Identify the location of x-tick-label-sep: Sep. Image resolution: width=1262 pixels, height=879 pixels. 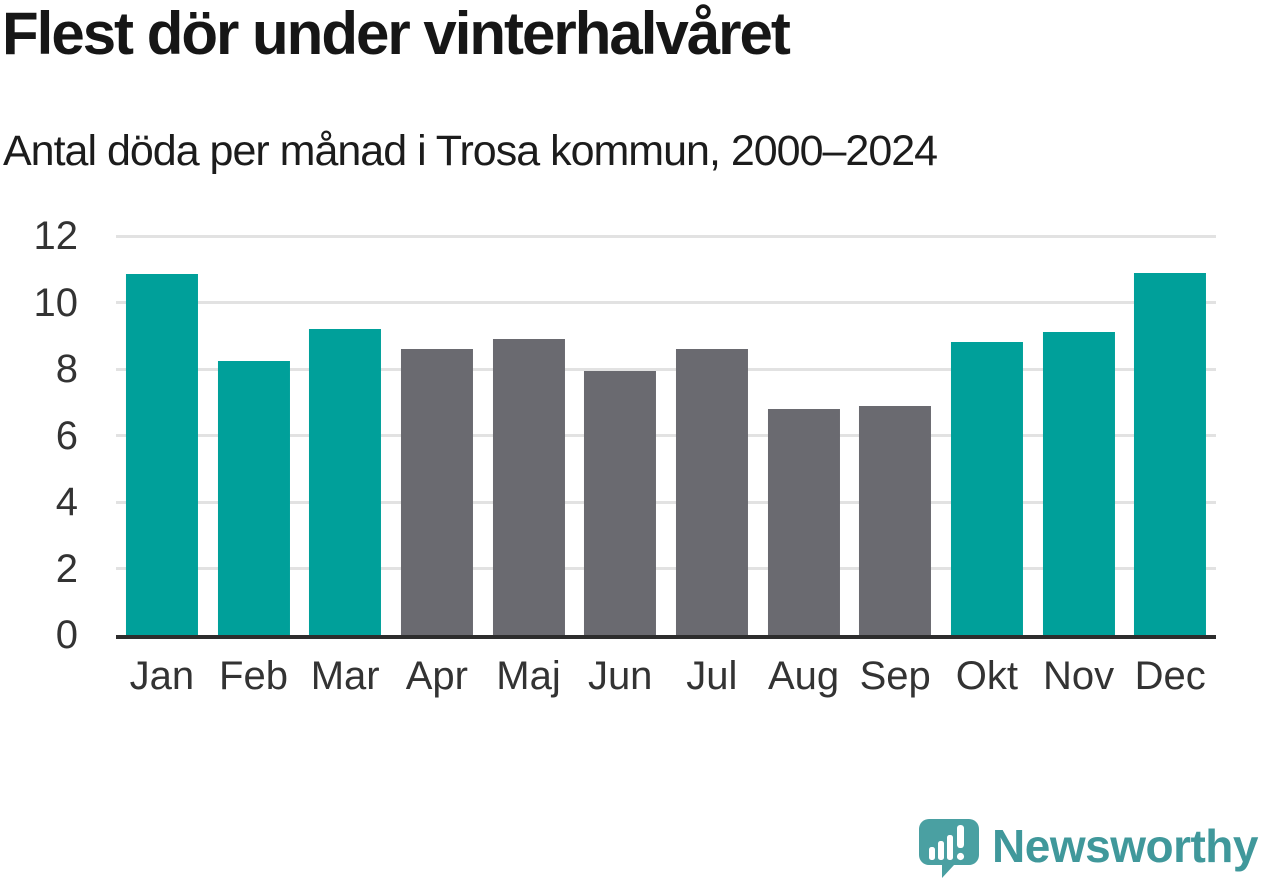
(895, 676).